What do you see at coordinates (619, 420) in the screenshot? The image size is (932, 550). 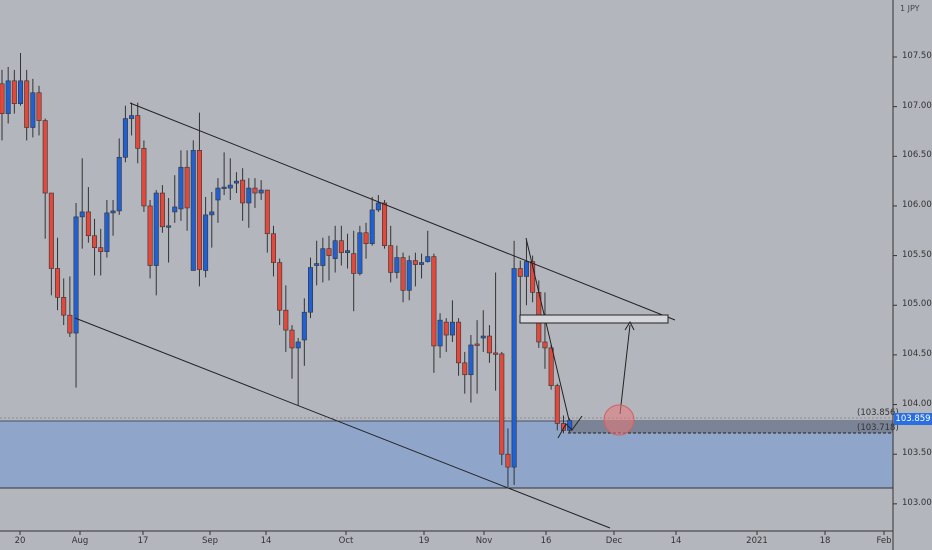 I see `marker-circle` at bounding box center [619, 420].